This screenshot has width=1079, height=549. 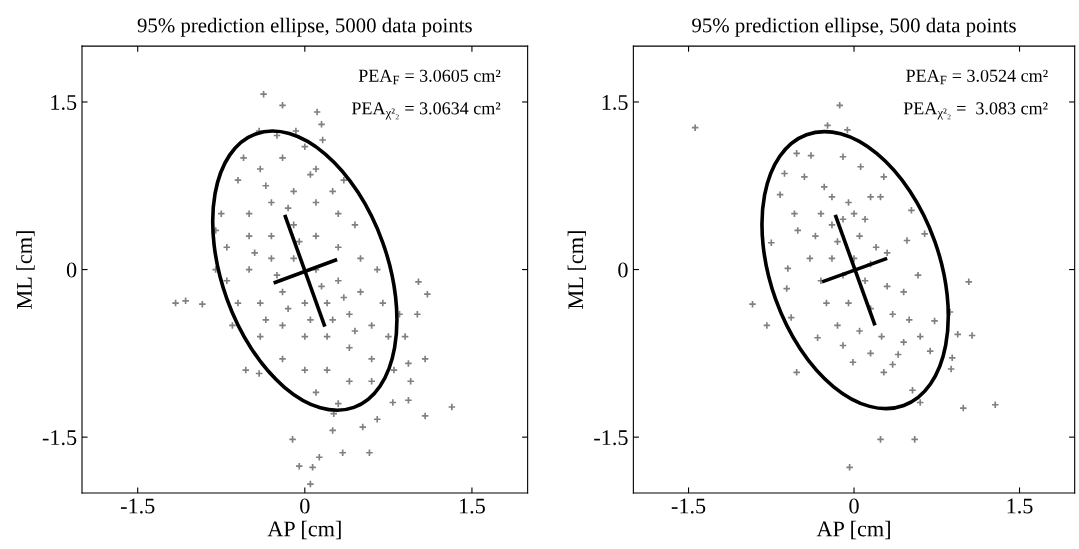 What do you see at coordinates (977, 77) in the screenshot?
I see `annotation: PEA$_{F}$ = 3.0524 cm²` at bounding box center [977, 77].